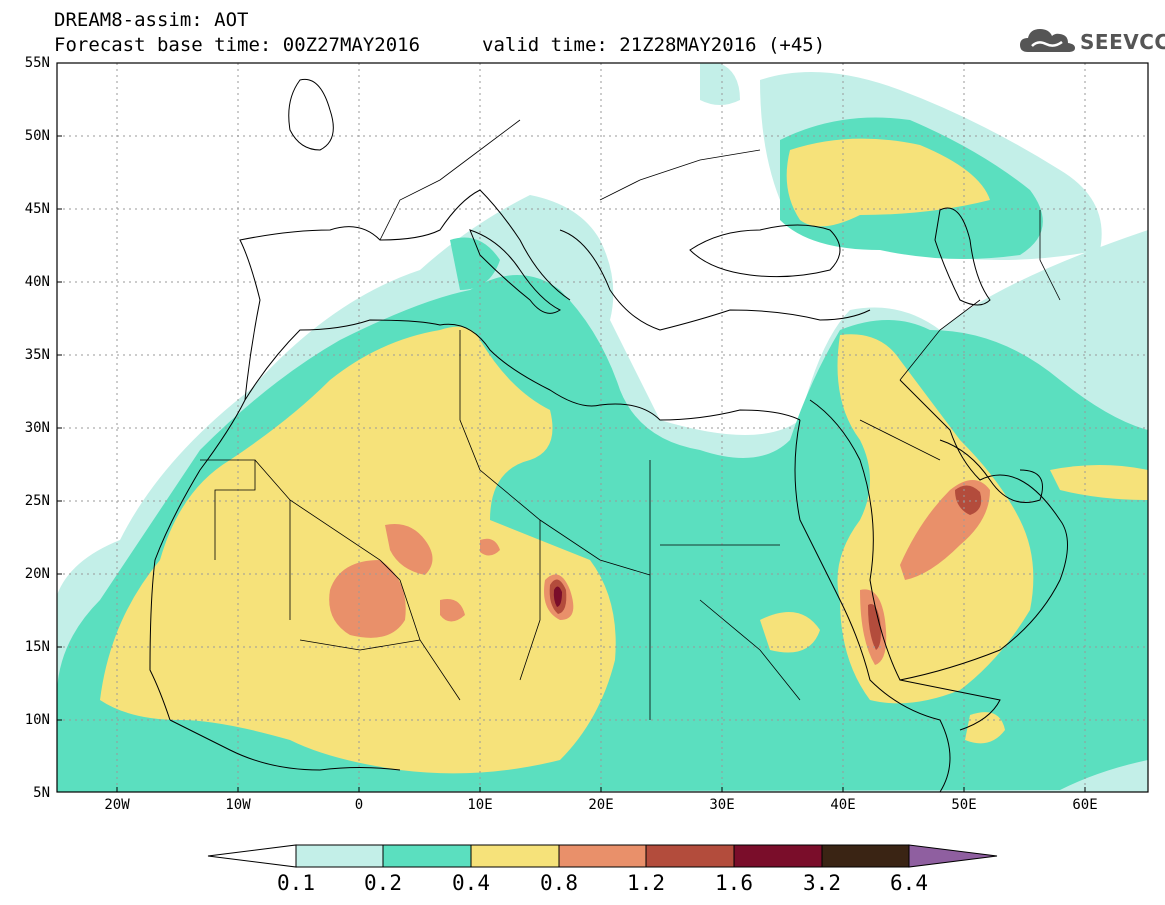  I want to click on lat-label-30n: 30N, so click(37, 428).